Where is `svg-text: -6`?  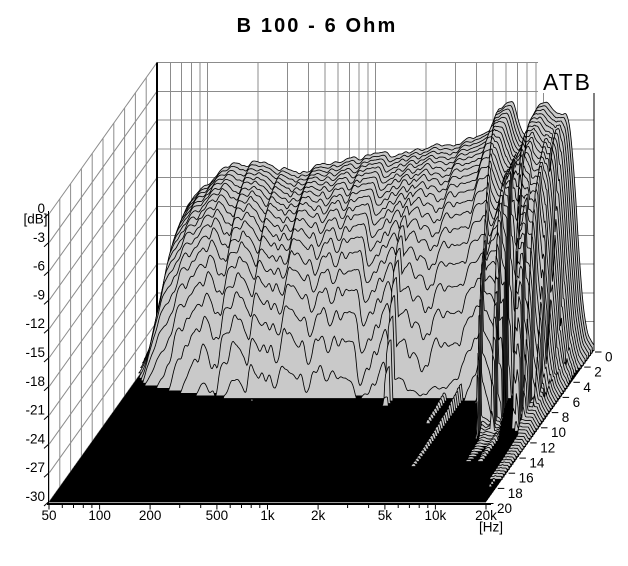 svg-text: -6 is located at coordinates (39, 266).